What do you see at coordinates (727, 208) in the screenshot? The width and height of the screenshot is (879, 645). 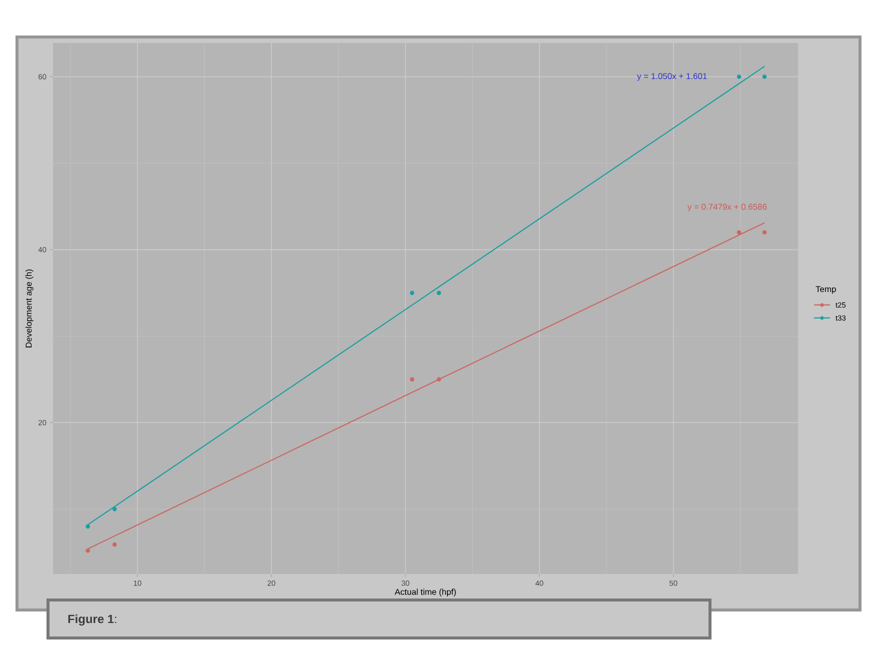 I see `annotation: y = 0.7479x + 0.6586` at bounding box center [727, 208].